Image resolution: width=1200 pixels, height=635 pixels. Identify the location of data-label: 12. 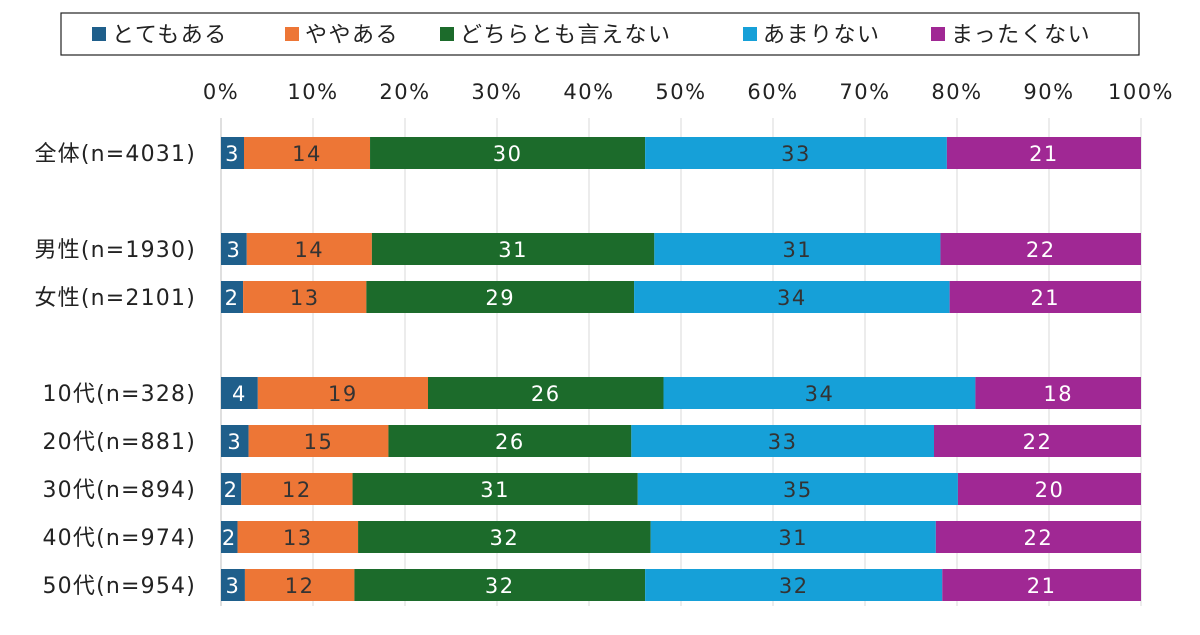
(300, 586).